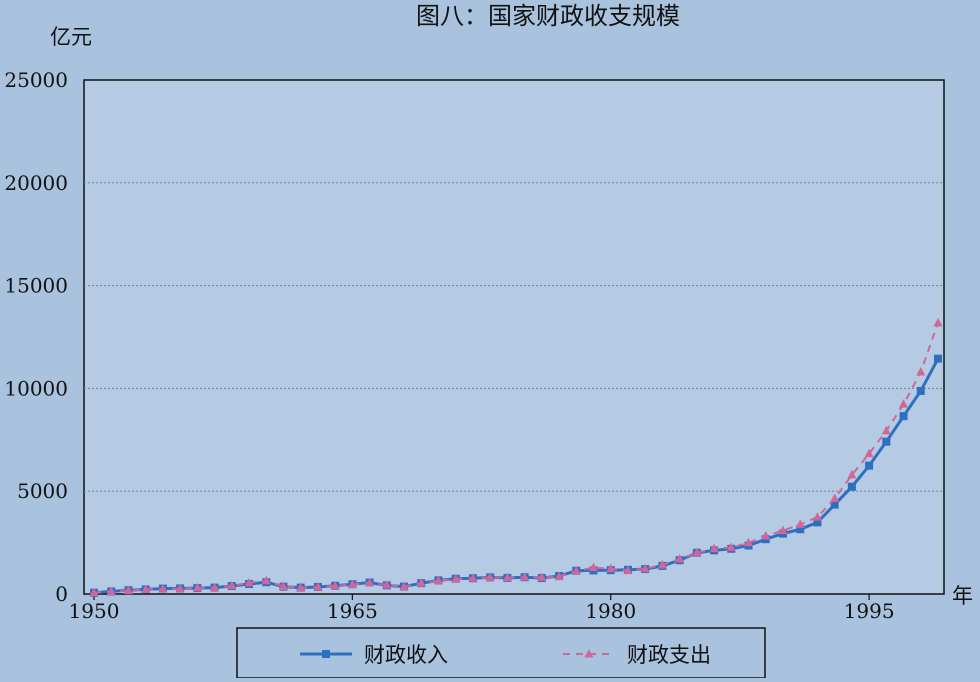 Image resolution: width=980 pixels, height=682 pixels. Describe the element at coordinates (36, 183) in the screenshot. I see `y-tick-label: 20000` at that location.